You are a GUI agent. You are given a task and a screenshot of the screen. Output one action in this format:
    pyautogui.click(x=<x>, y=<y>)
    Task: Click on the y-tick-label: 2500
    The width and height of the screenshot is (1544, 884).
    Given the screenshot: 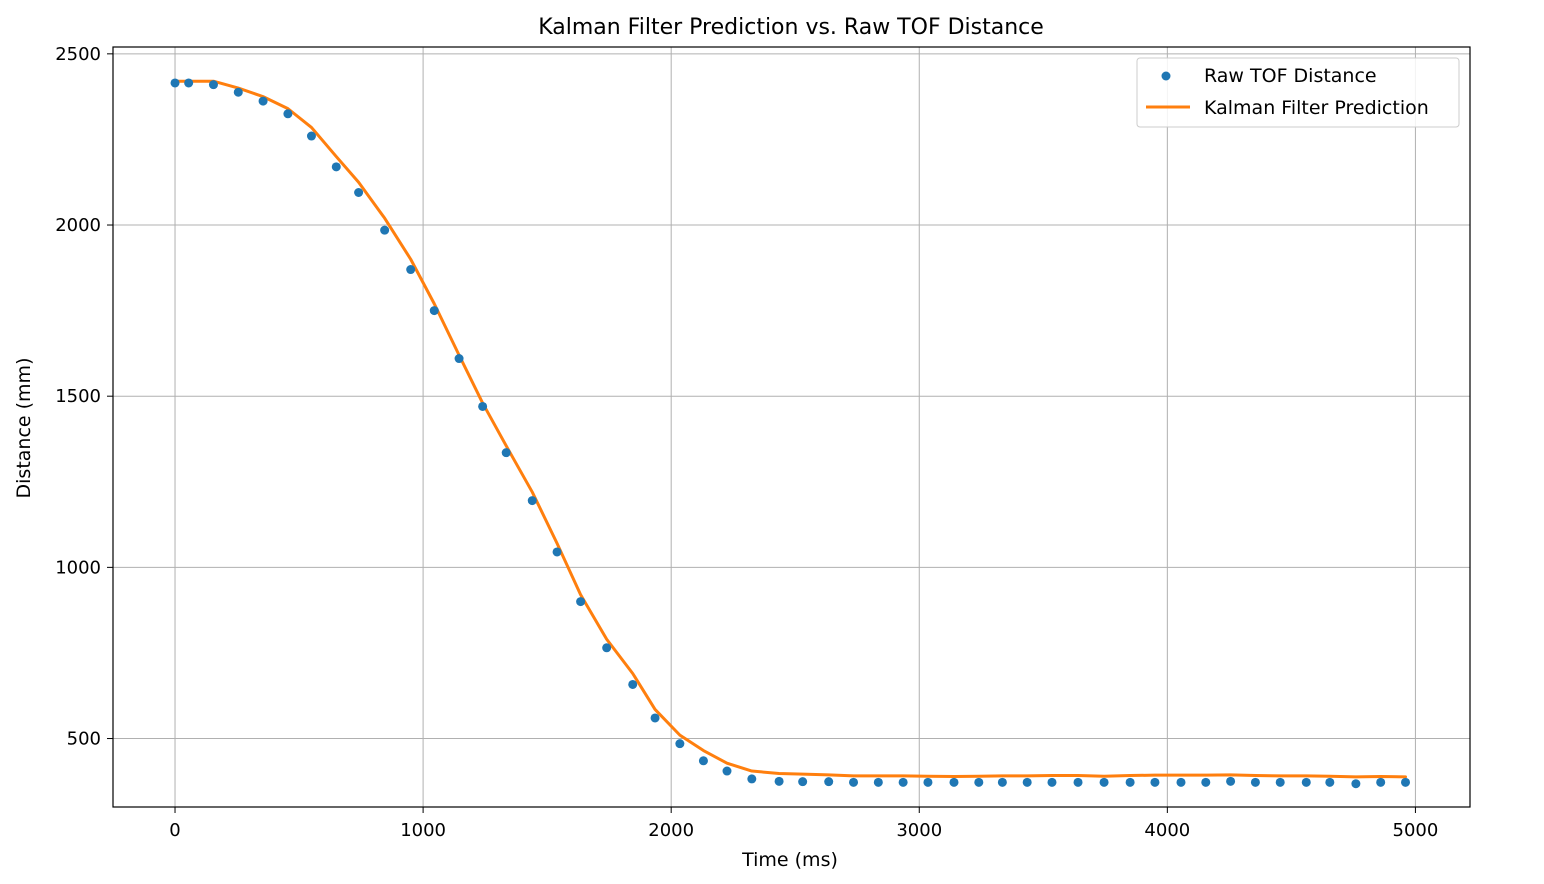 What is the action you would take?
    pyautogui.click(x=78, y=54)
    